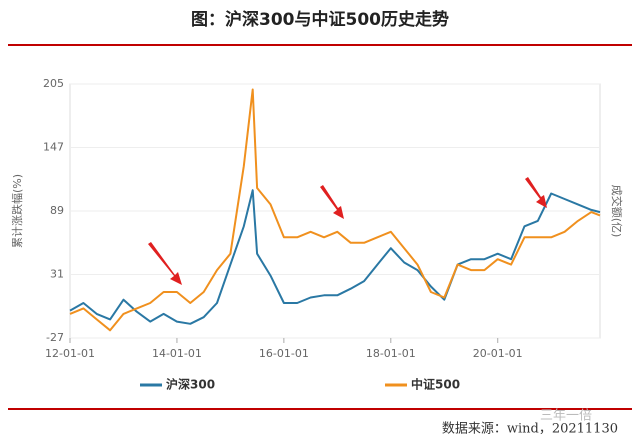  What do you see at coordinates (435, 384) in the screenshot?
I see `legend-label: 中证500` at bounding box center [435, 384].